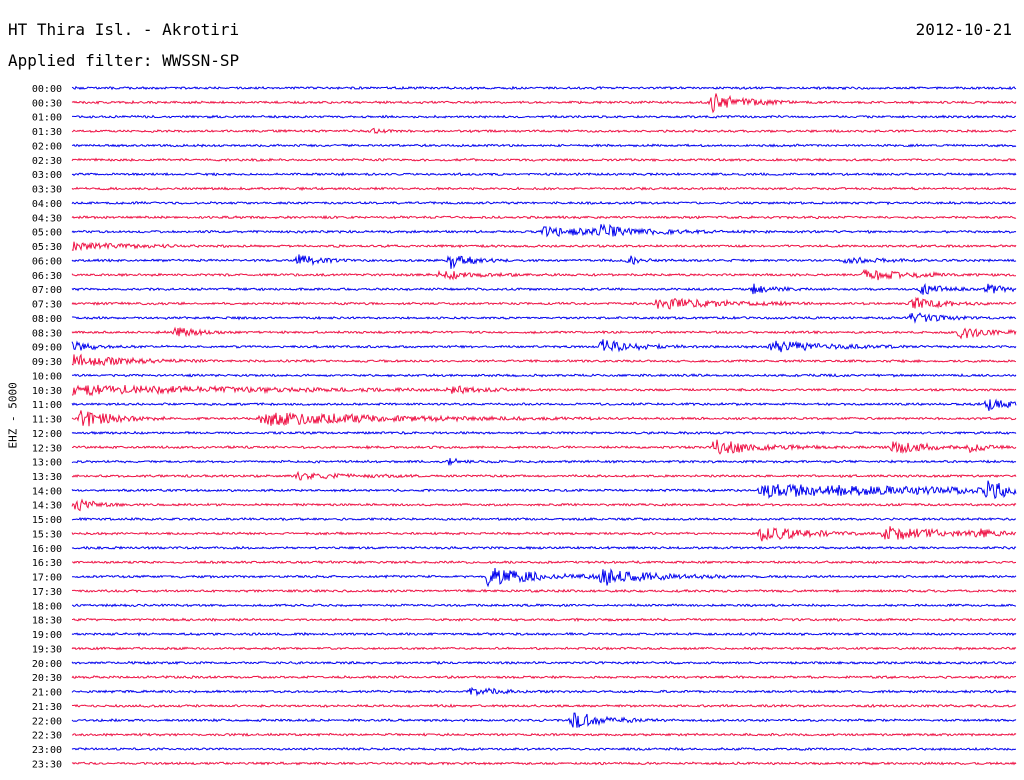 This screenshot has width=1024, height=780. What do you see at coordinates (47, 621) in the screenshot?
I see `row-time-label: 18:30` at bounding box center [47, 621].